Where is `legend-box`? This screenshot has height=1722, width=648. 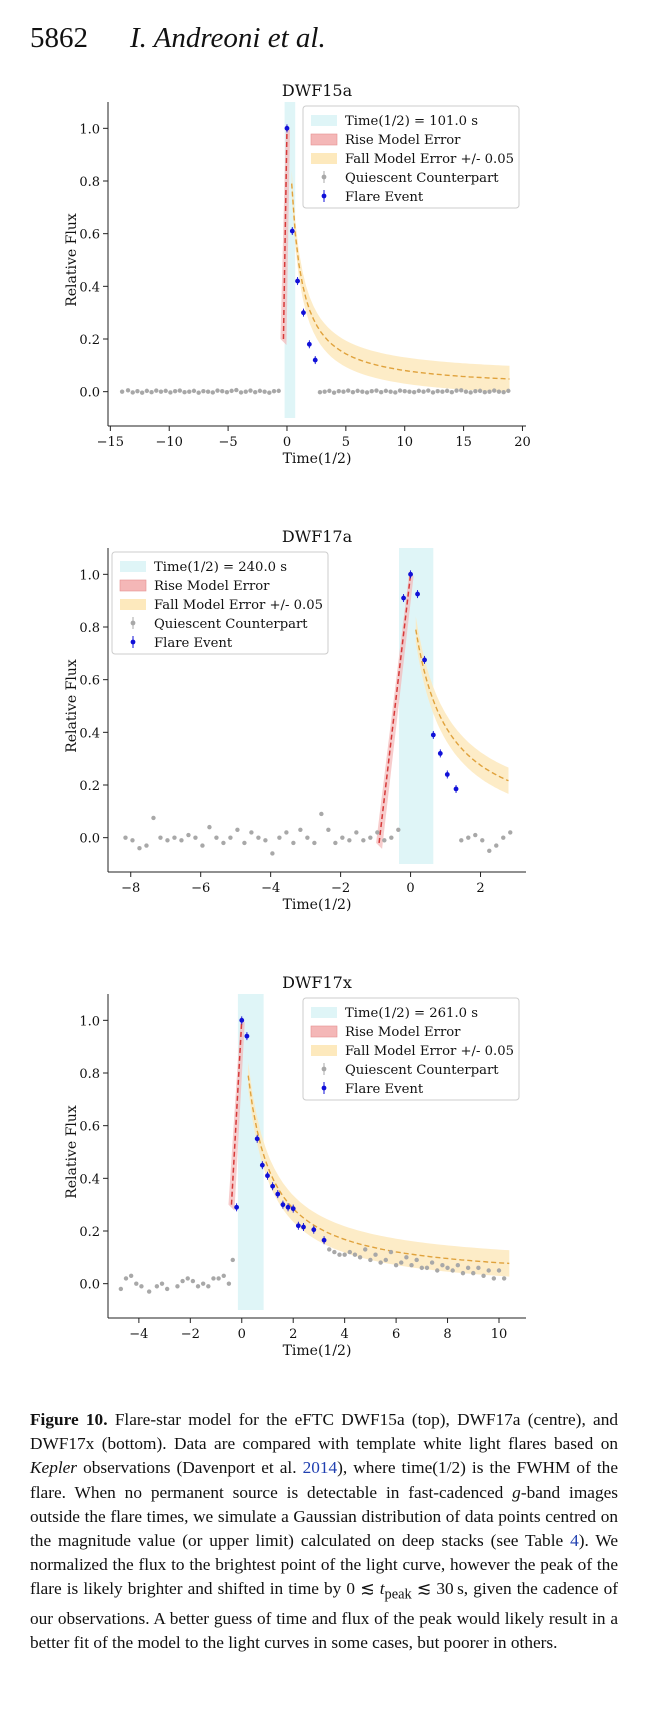 legend-box is located at coordinates (220, 603).